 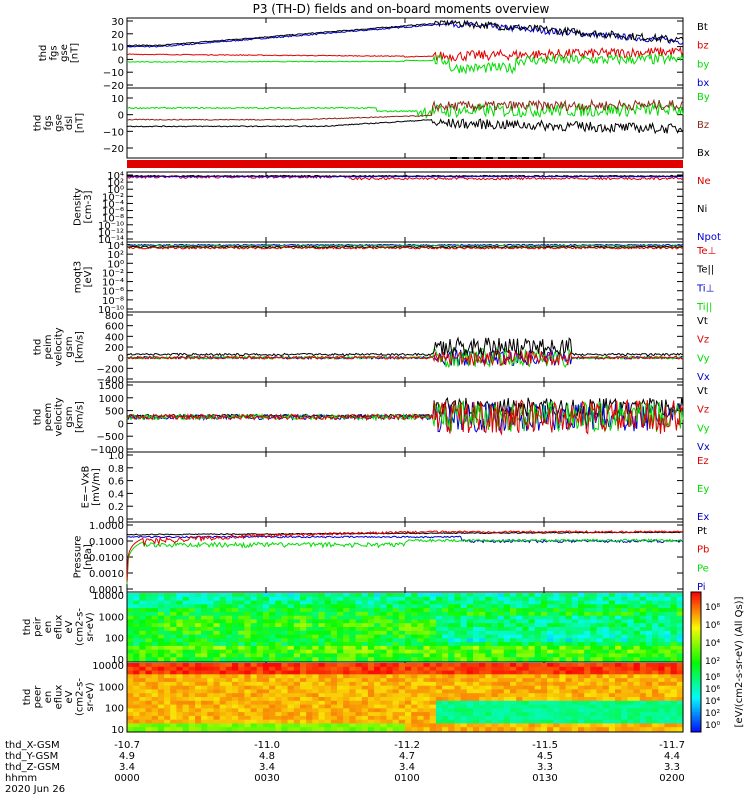 I want to click on legend-ez: Ez, so click(x=703, y=461).